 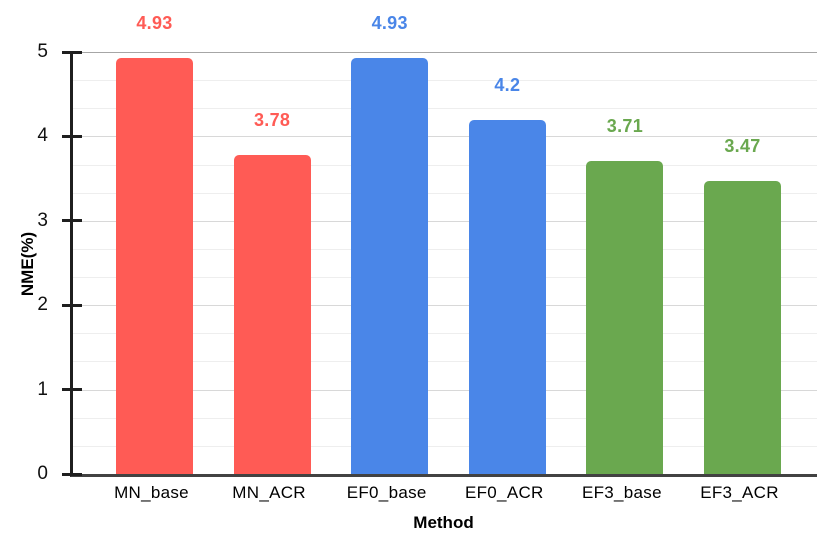 What do you see at coordinates (443, 522) in the screenshot?
I see `x-axis-title: Method` at bounding box center [443, 522].